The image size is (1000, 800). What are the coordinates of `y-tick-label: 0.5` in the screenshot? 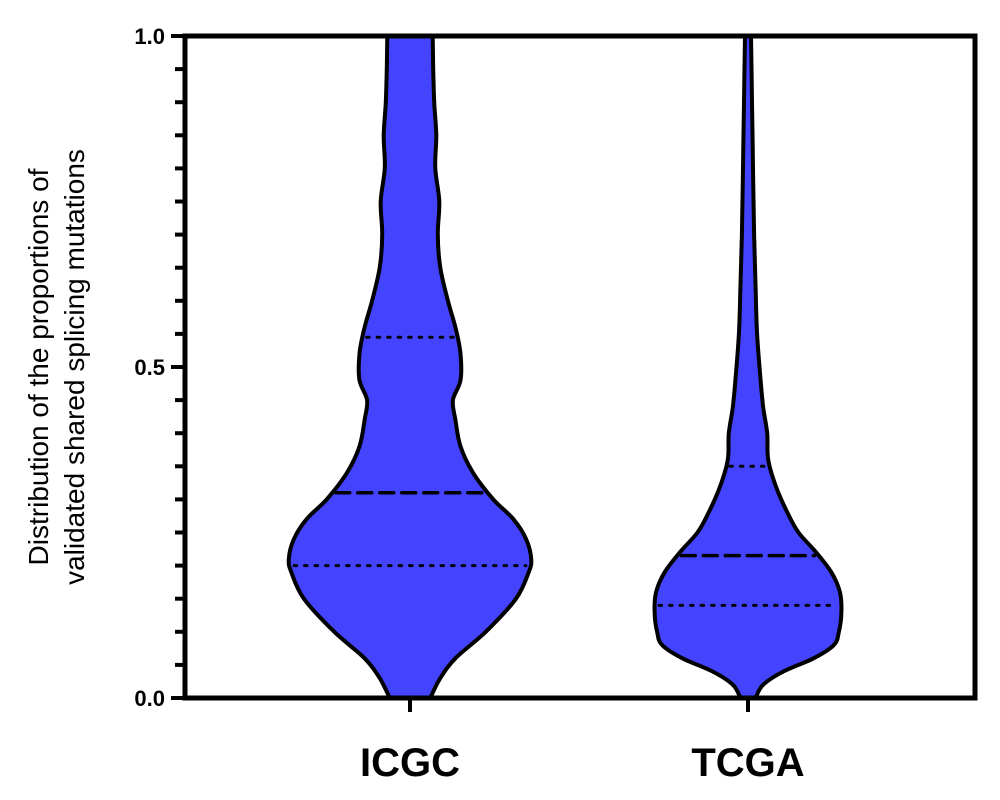 It's located at (149, 367).